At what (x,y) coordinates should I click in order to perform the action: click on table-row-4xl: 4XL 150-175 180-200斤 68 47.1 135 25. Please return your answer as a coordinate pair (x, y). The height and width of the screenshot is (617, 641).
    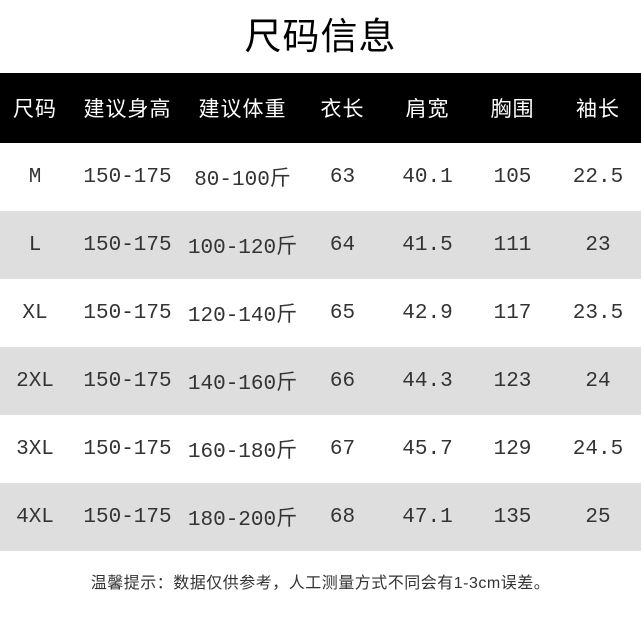
    Looking at the image, I should click on (320, 517).